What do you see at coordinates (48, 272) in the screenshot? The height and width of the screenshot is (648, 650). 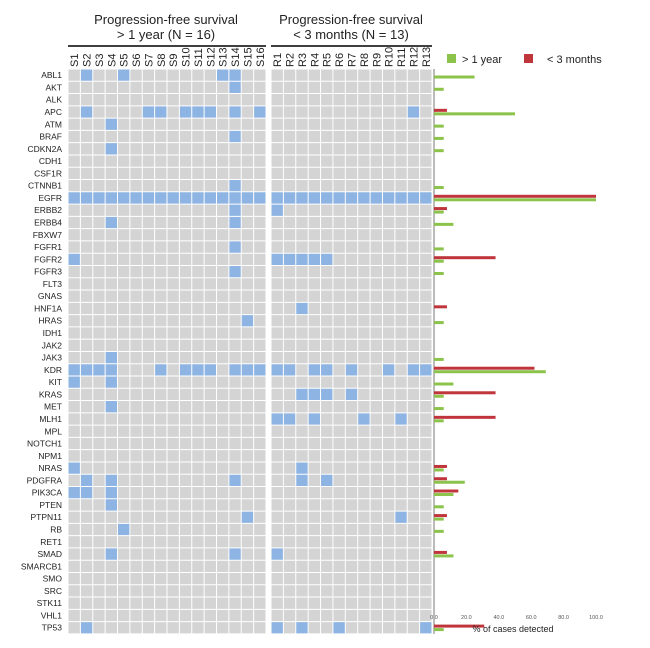 I see `gene-label: FGFR3` at bounding box center [48, 272].